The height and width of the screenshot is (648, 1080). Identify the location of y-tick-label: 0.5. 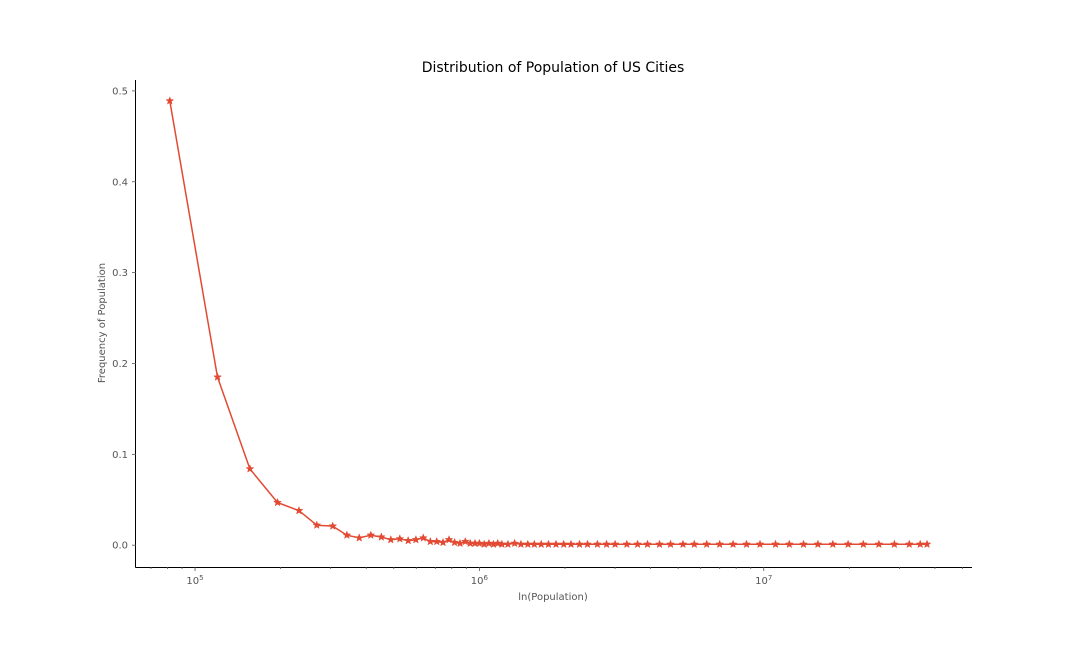
(120, 91).